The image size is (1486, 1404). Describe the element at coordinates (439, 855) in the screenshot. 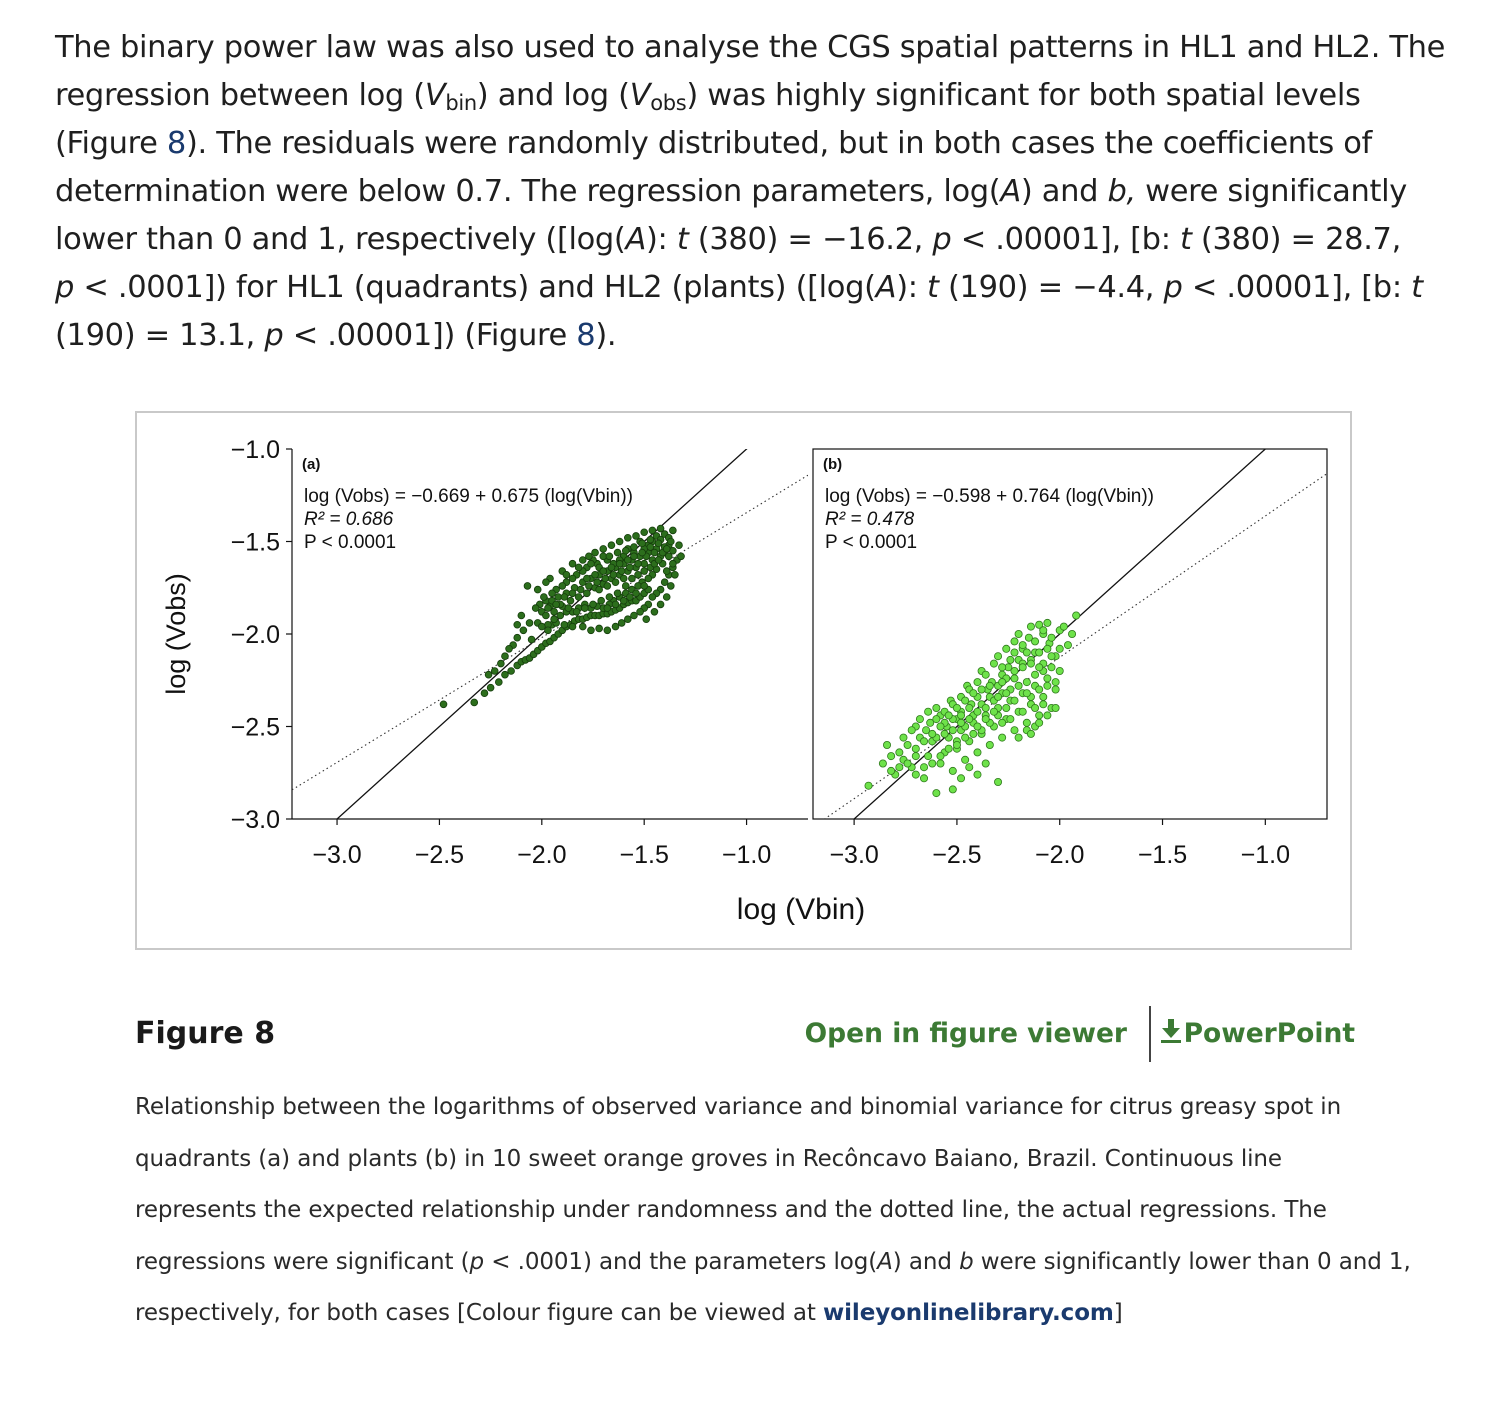

I see `x-tick-label: −2.5` at that location.